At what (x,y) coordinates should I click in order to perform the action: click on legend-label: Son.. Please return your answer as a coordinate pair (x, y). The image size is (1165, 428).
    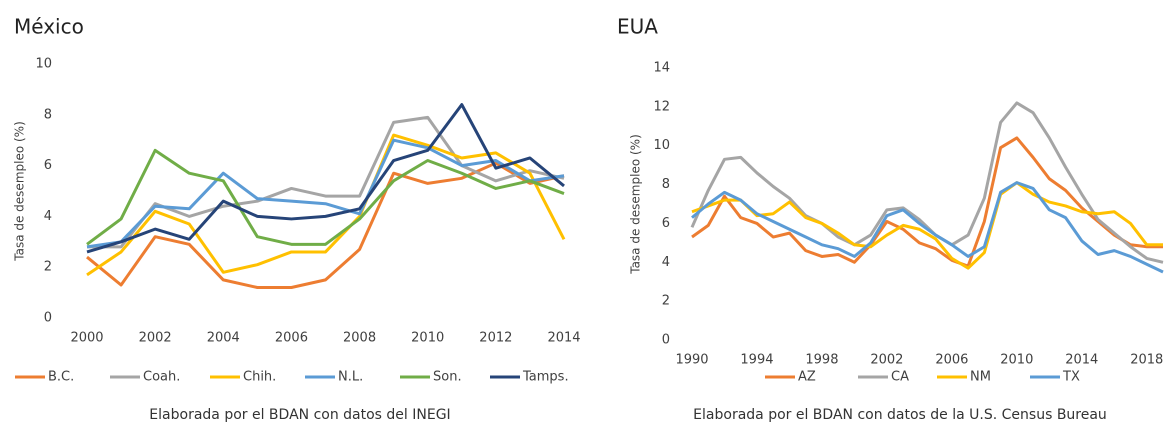
    Looking at the image, I should click on (447, 377).